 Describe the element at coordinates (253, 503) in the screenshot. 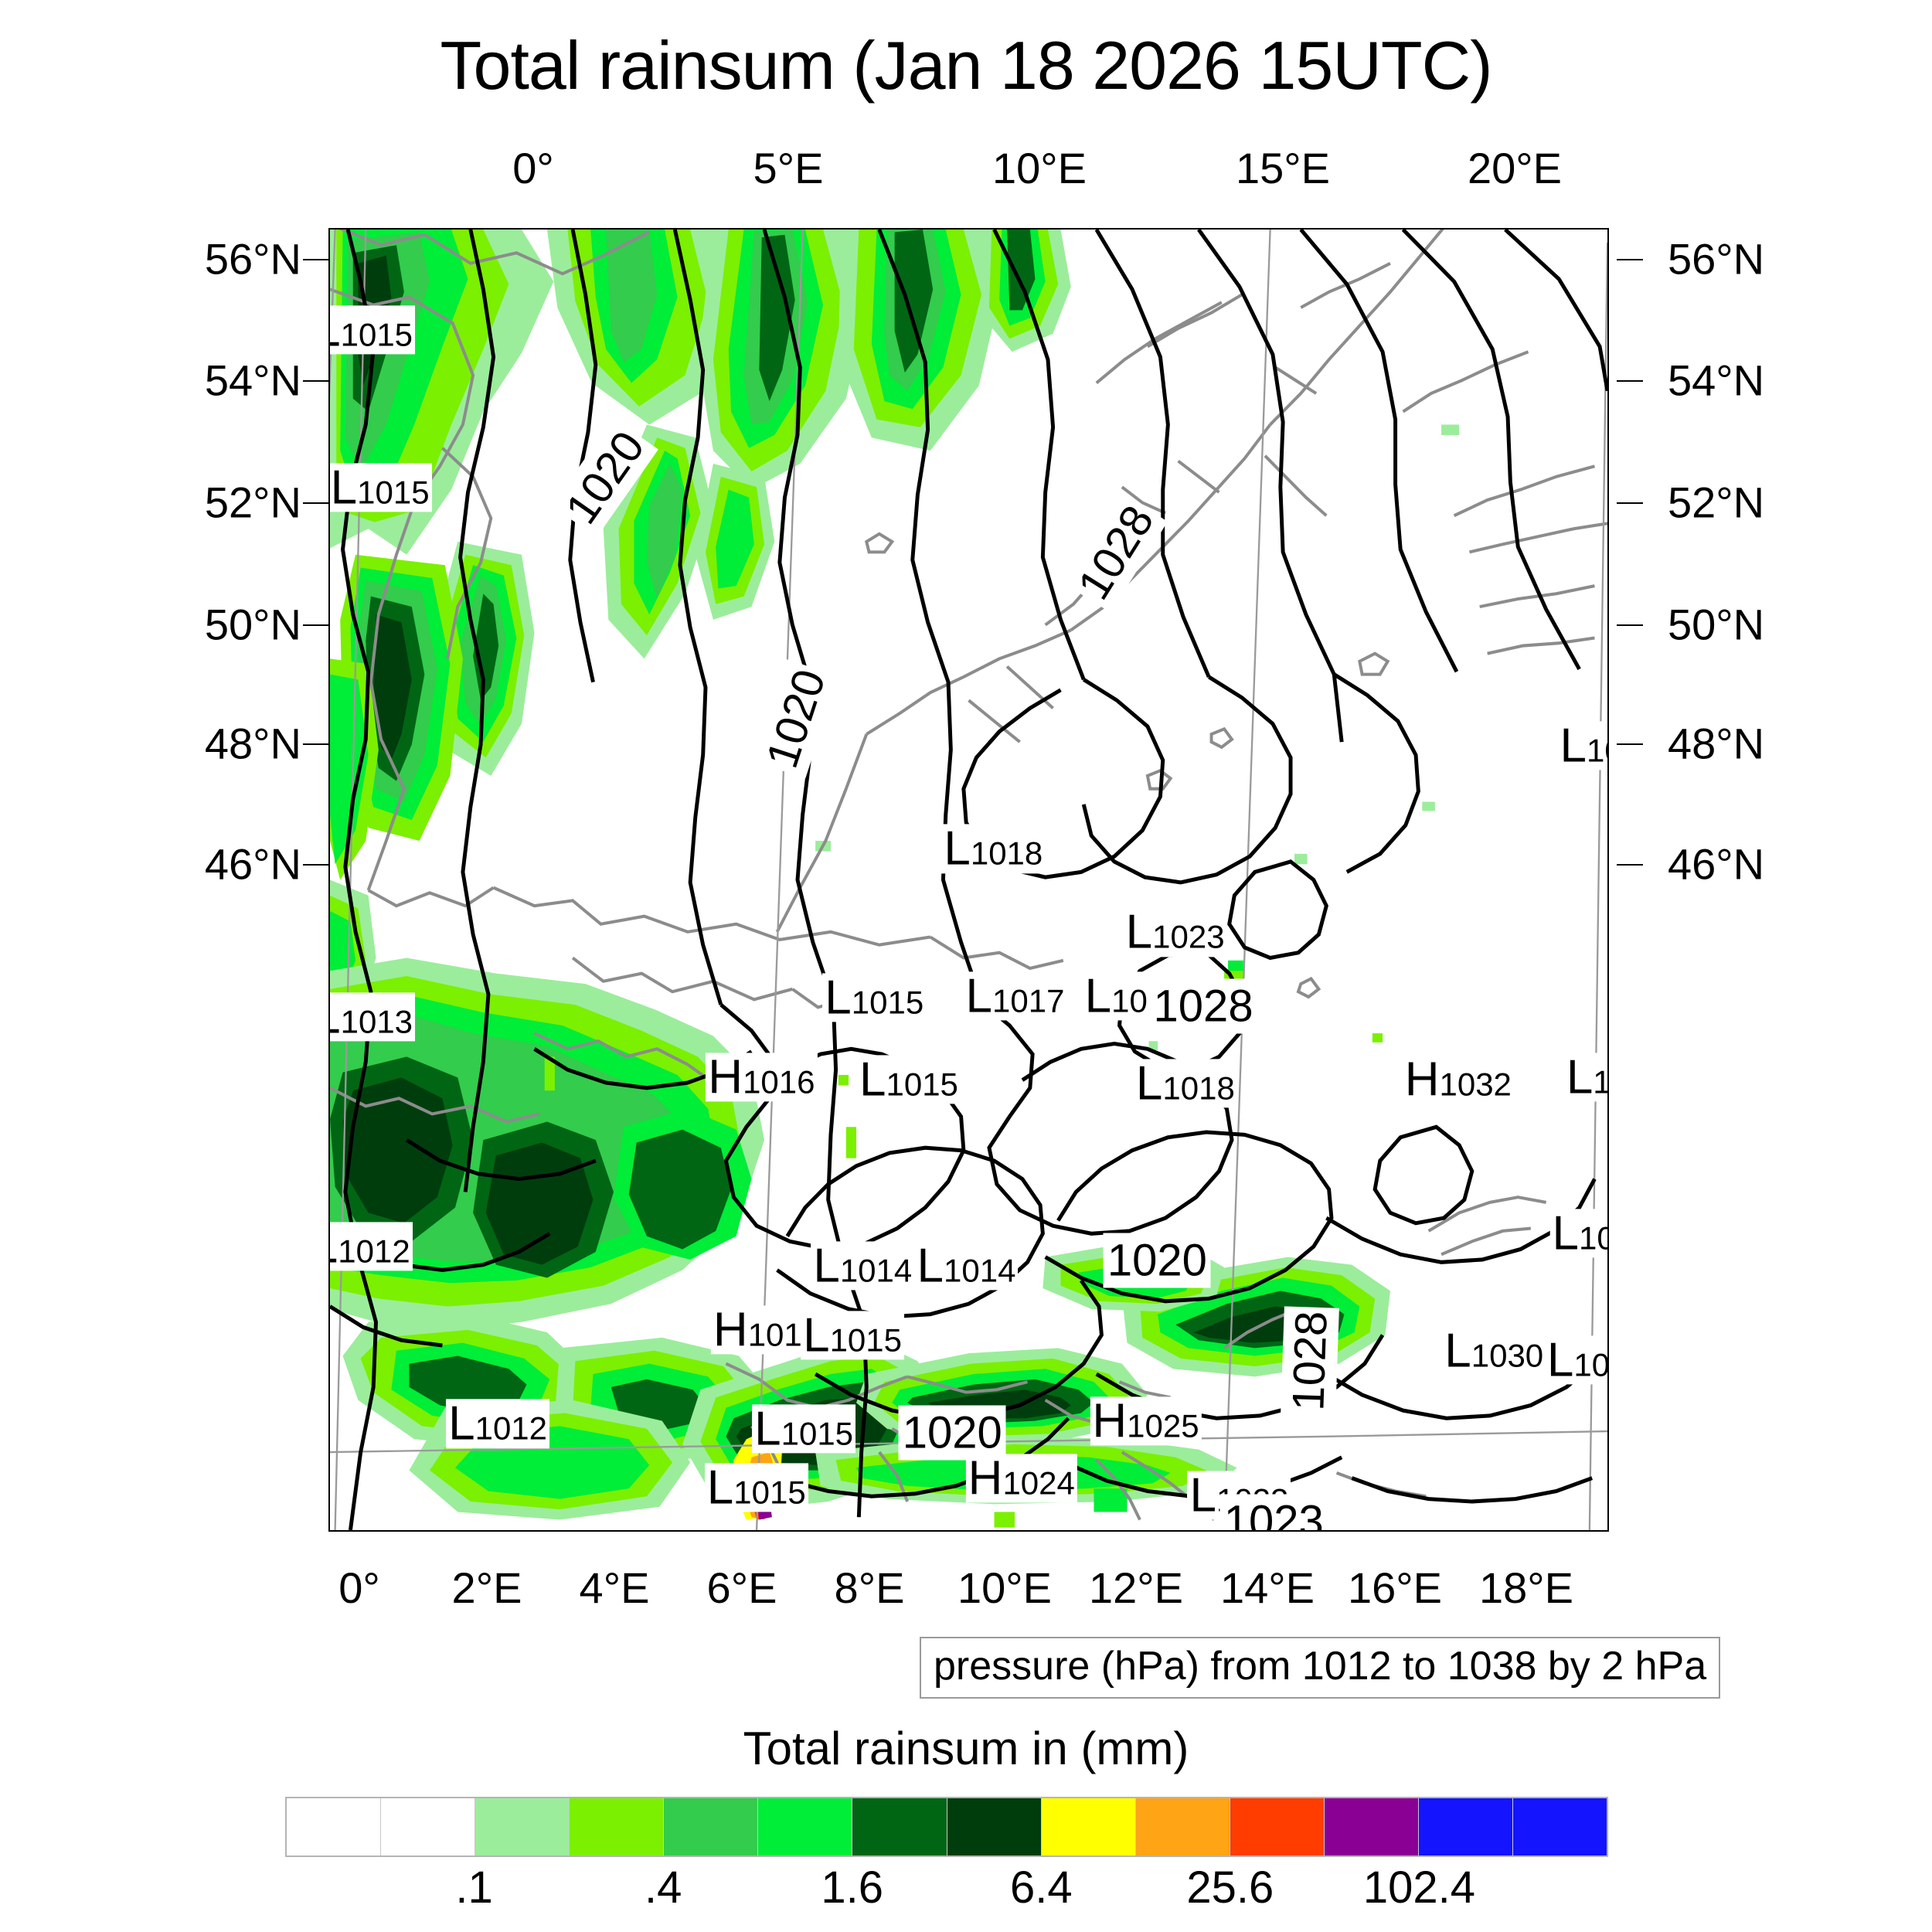

I see `axis-label-left: 52°N` at that location.